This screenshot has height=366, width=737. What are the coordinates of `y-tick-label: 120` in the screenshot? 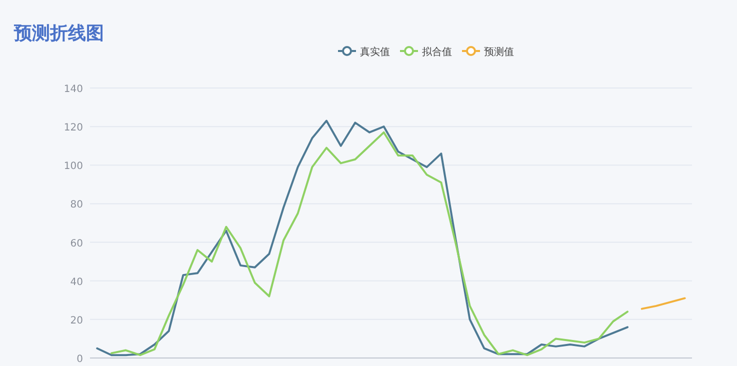 It's located at (73, 128).